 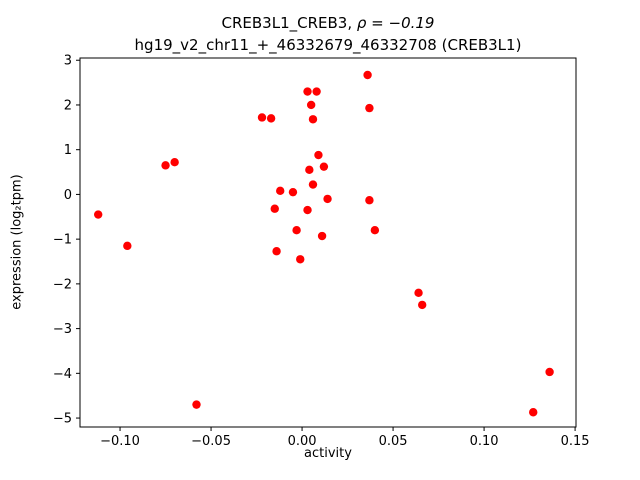 I want to click on y-tick-label: 0, so click(x=68, y=195).